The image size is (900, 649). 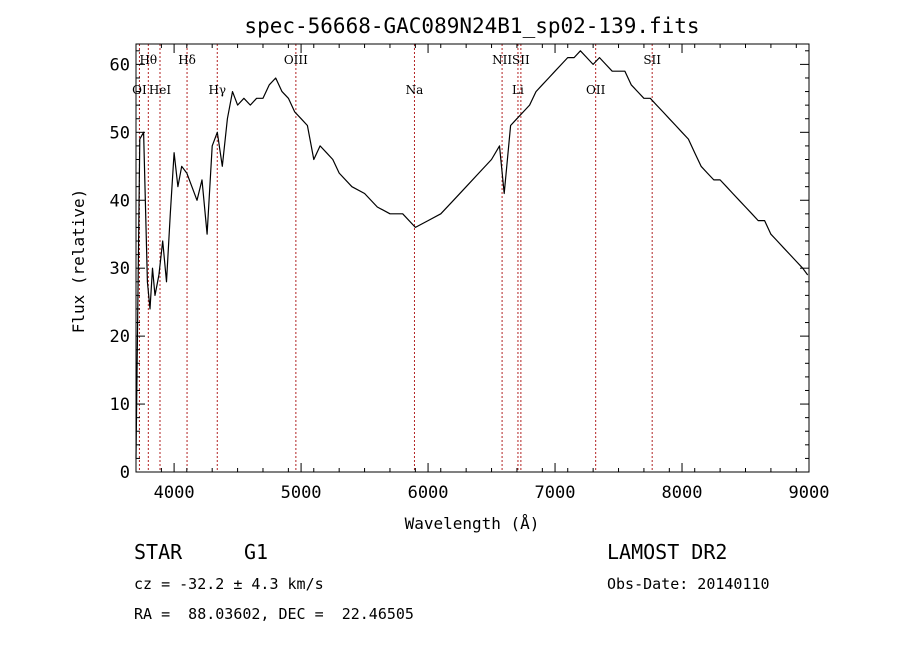 I want to click on chart-title: spec-56668-GAC089N24B1_sp02-139.fits, so click(x=471, y=26).